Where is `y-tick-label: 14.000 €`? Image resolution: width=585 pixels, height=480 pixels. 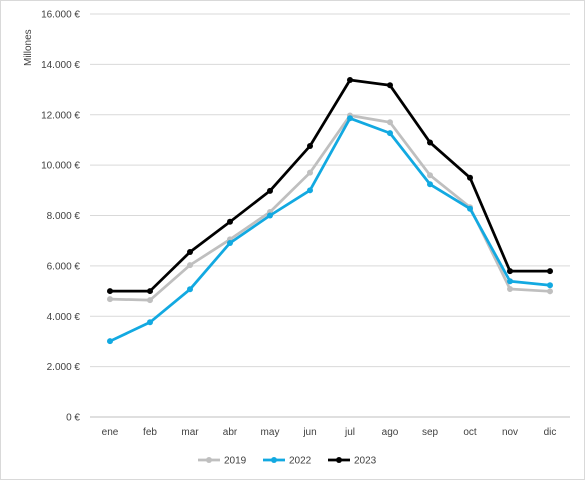 y-tick-label: 14.000 € is located at coordinates (60, 65).